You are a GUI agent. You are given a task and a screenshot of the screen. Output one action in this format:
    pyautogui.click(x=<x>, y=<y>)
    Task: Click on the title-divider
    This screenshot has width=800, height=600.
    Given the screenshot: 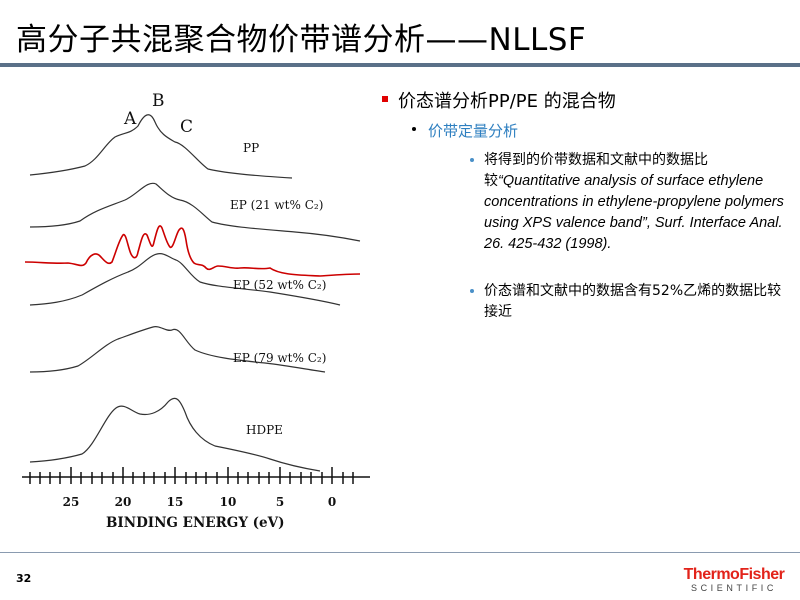 What is the action you would take?
    pyautogui.click(x=400, y=65)
    